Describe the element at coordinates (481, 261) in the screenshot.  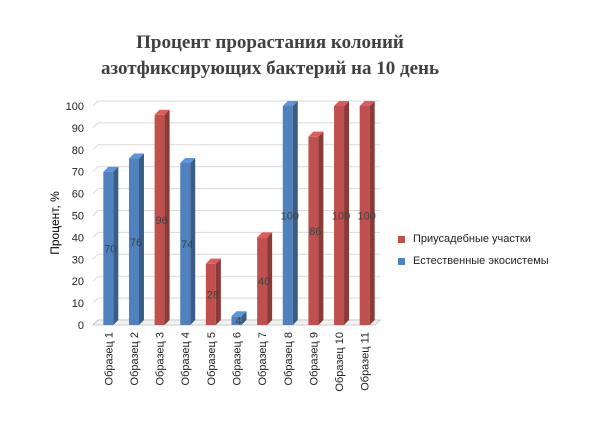
I see `legend-label-natural-ecosystems: Естественные экосистемы` at that location.